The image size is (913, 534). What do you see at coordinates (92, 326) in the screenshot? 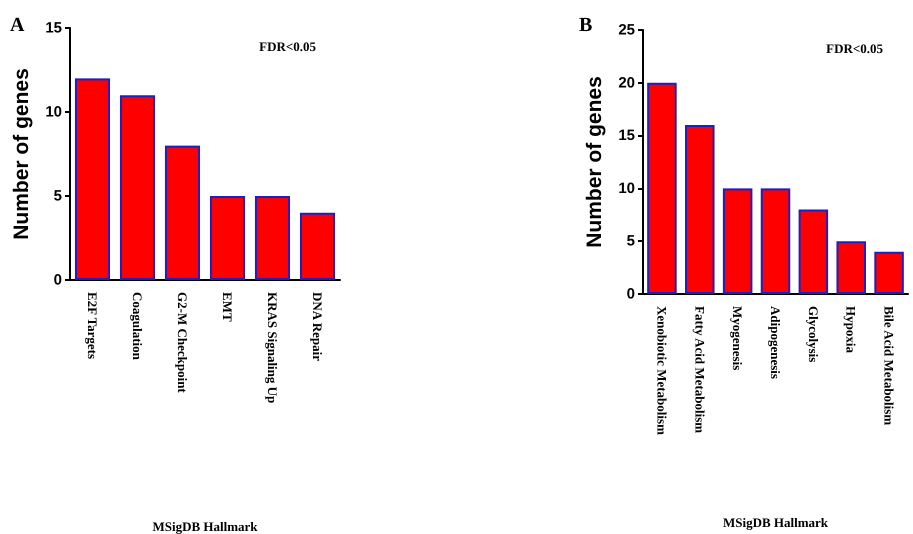
I see `x-tick-label: E2F Targets` at bounding box center [92, 326].